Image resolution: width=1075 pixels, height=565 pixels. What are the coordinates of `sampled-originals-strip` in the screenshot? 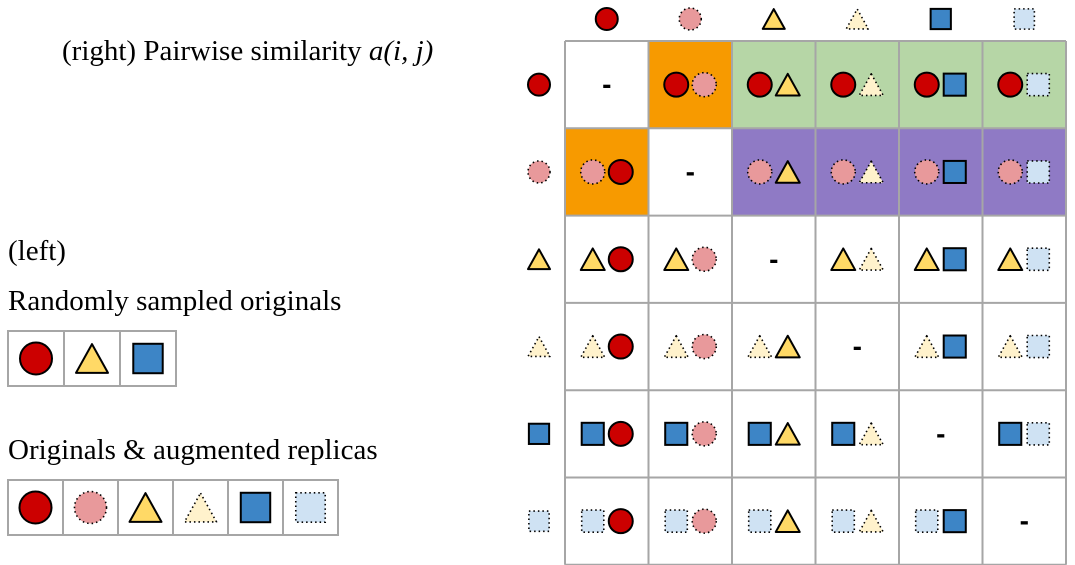 It's located at (92, 358).